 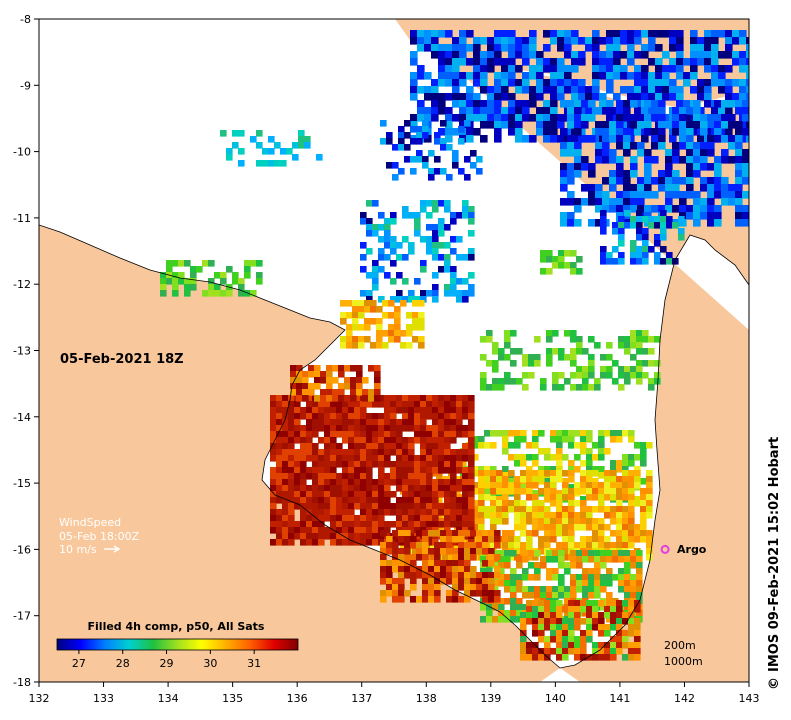 I want to click on x-tick-label: 137, so click(x=361, y=698).